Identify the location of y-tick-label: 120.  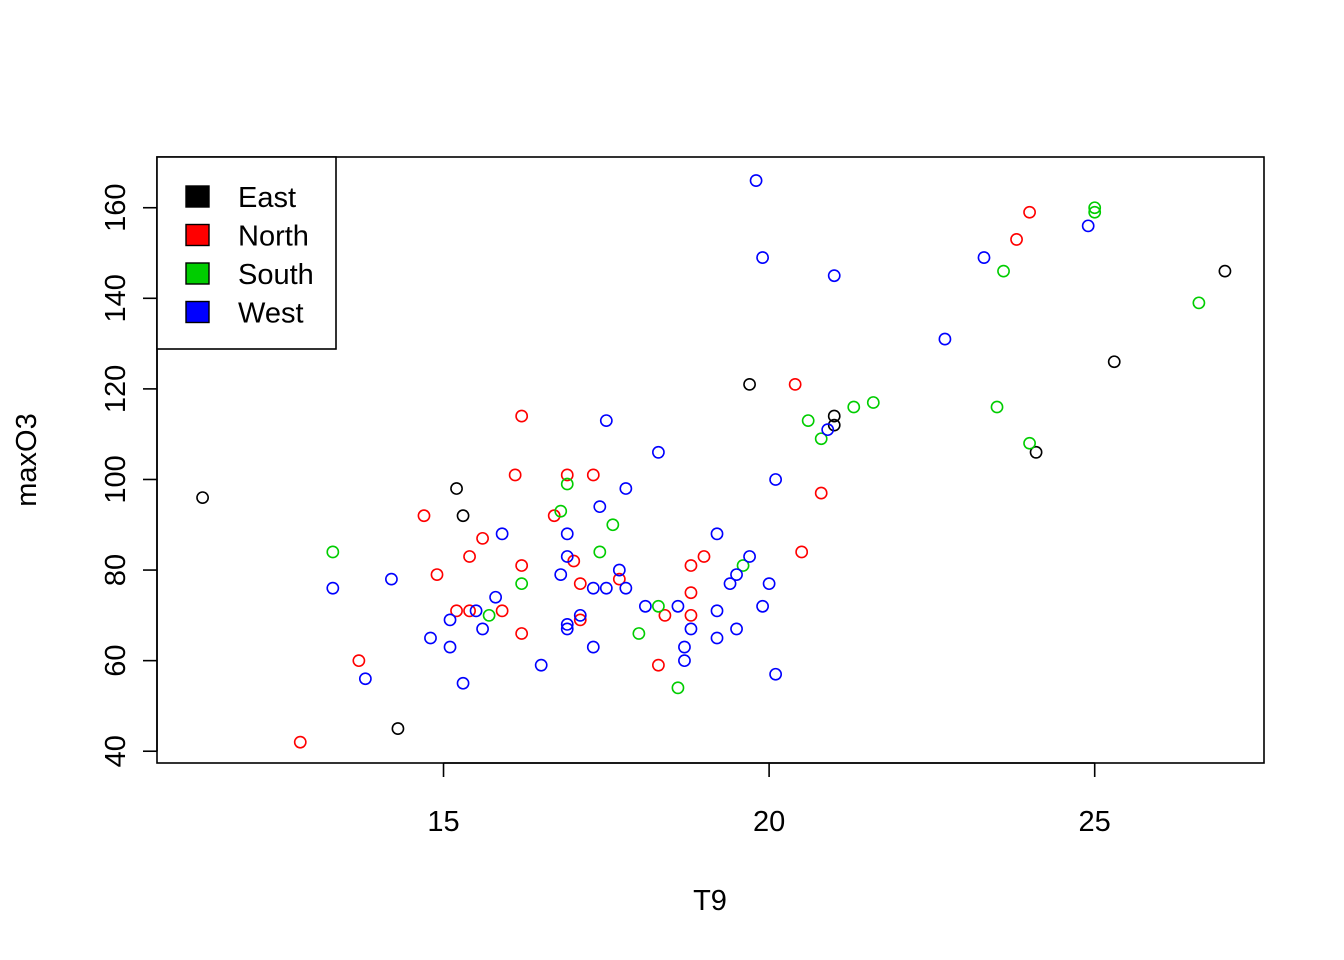
(116, 389).